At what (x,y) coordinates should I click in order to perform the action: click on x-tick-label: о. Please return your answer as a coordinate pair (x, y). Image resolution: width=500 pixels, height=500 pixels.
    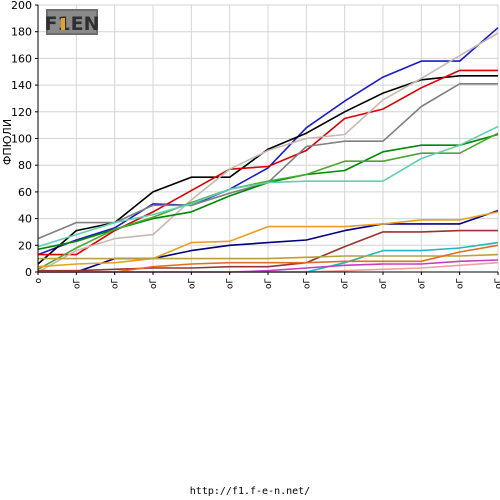
    Looking at the image, I should click on (39, 281).